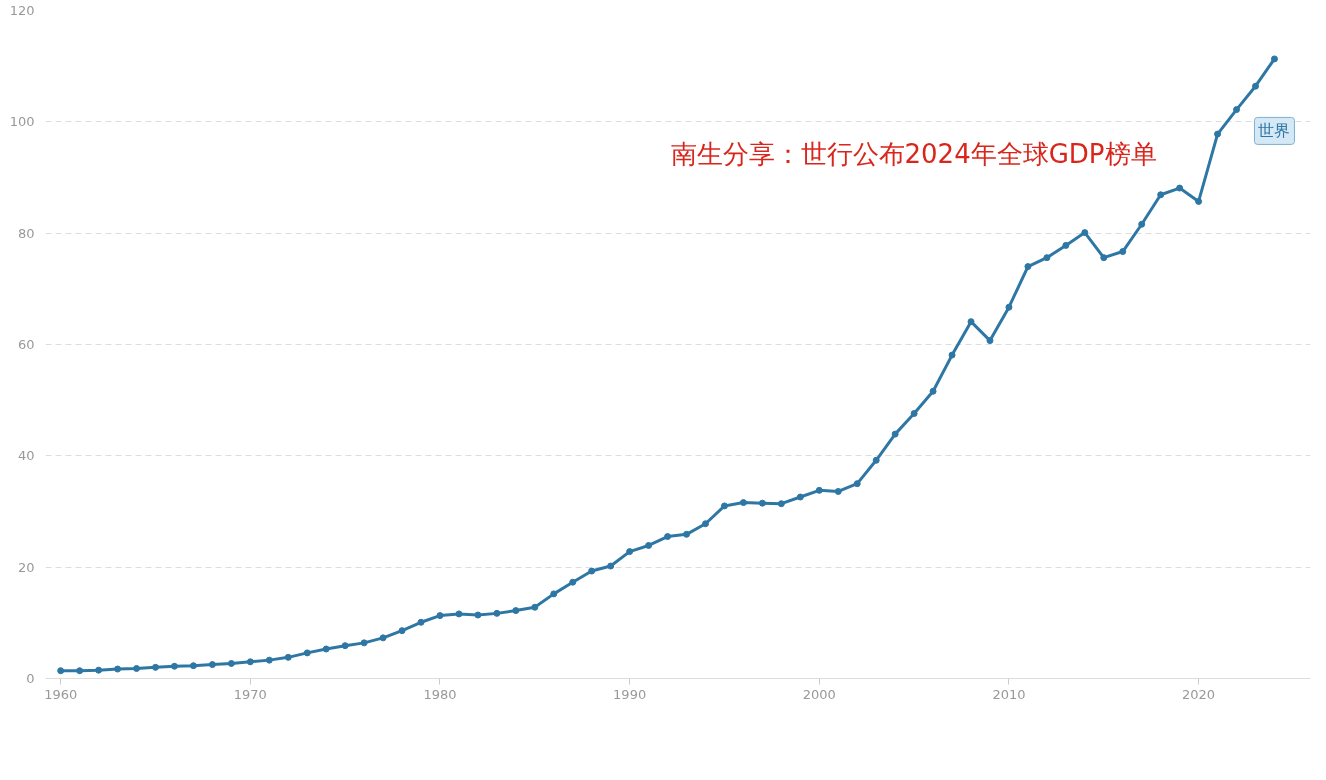 This screenshot has width=1326, height=780. What do you see at coordinates (26, 344) in the screenshot?
I see `y-tick-label: 60` at bounding box center [26, 344].